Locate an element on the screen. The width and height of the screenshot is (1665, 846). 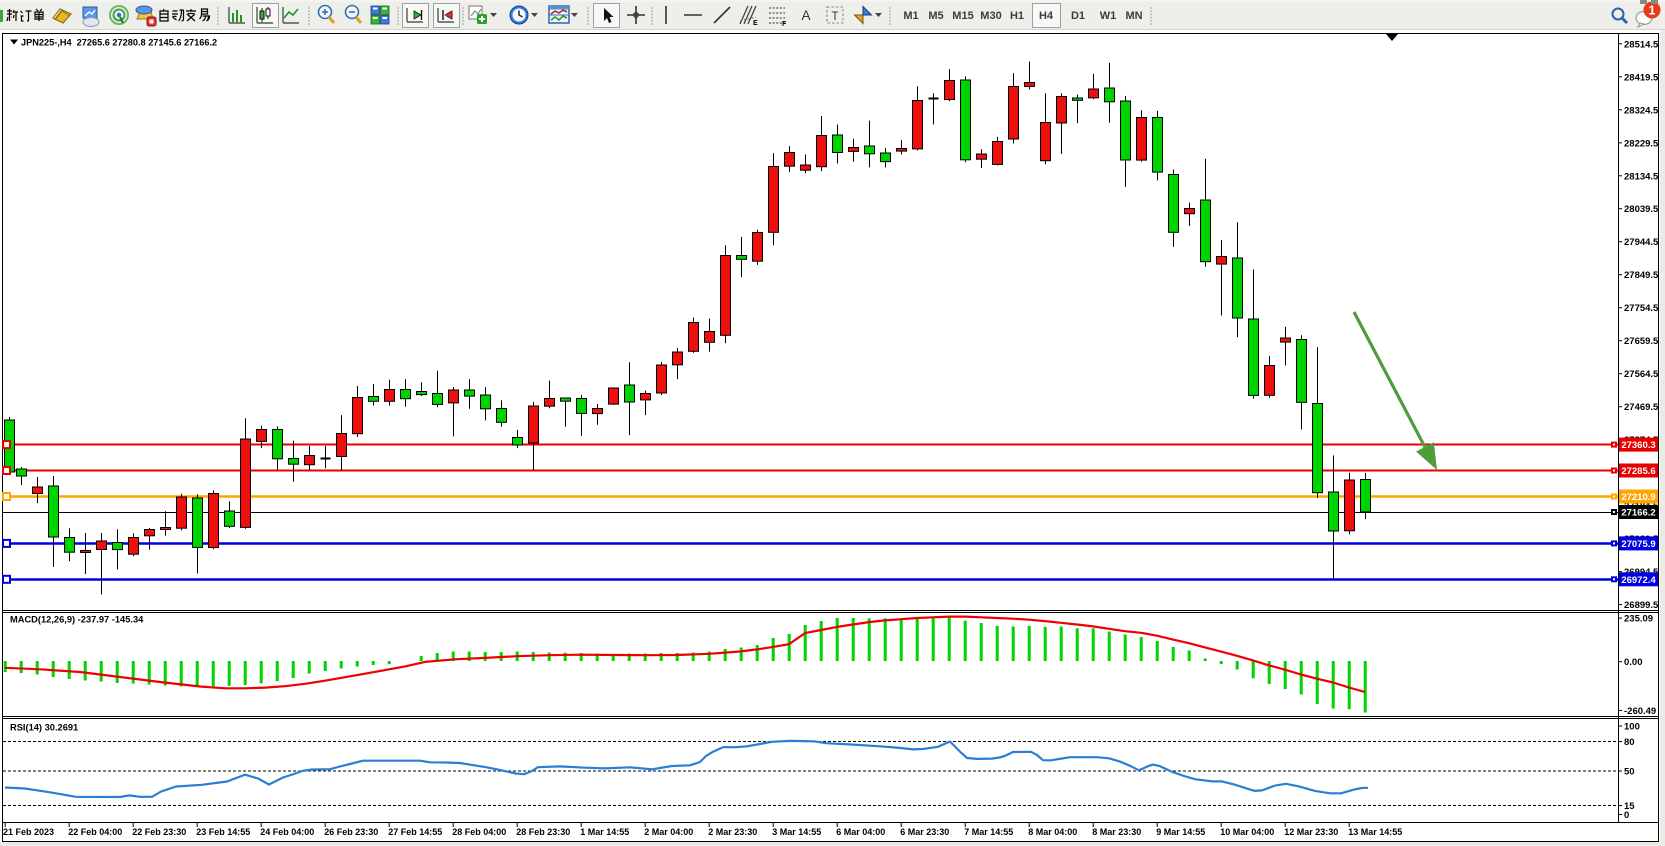
svg-text: 7 Mar 14:55 is located at coordinates (988, 832).